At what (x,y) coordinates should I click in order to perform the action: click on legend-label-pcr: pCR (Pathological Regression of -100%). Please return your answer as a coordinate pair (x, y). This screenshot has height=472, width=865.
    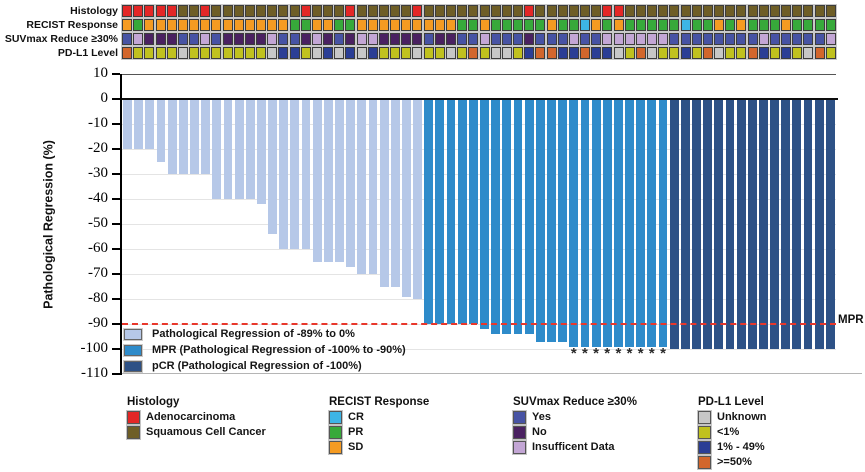
    Looking at the image, I should click on (257, 366).